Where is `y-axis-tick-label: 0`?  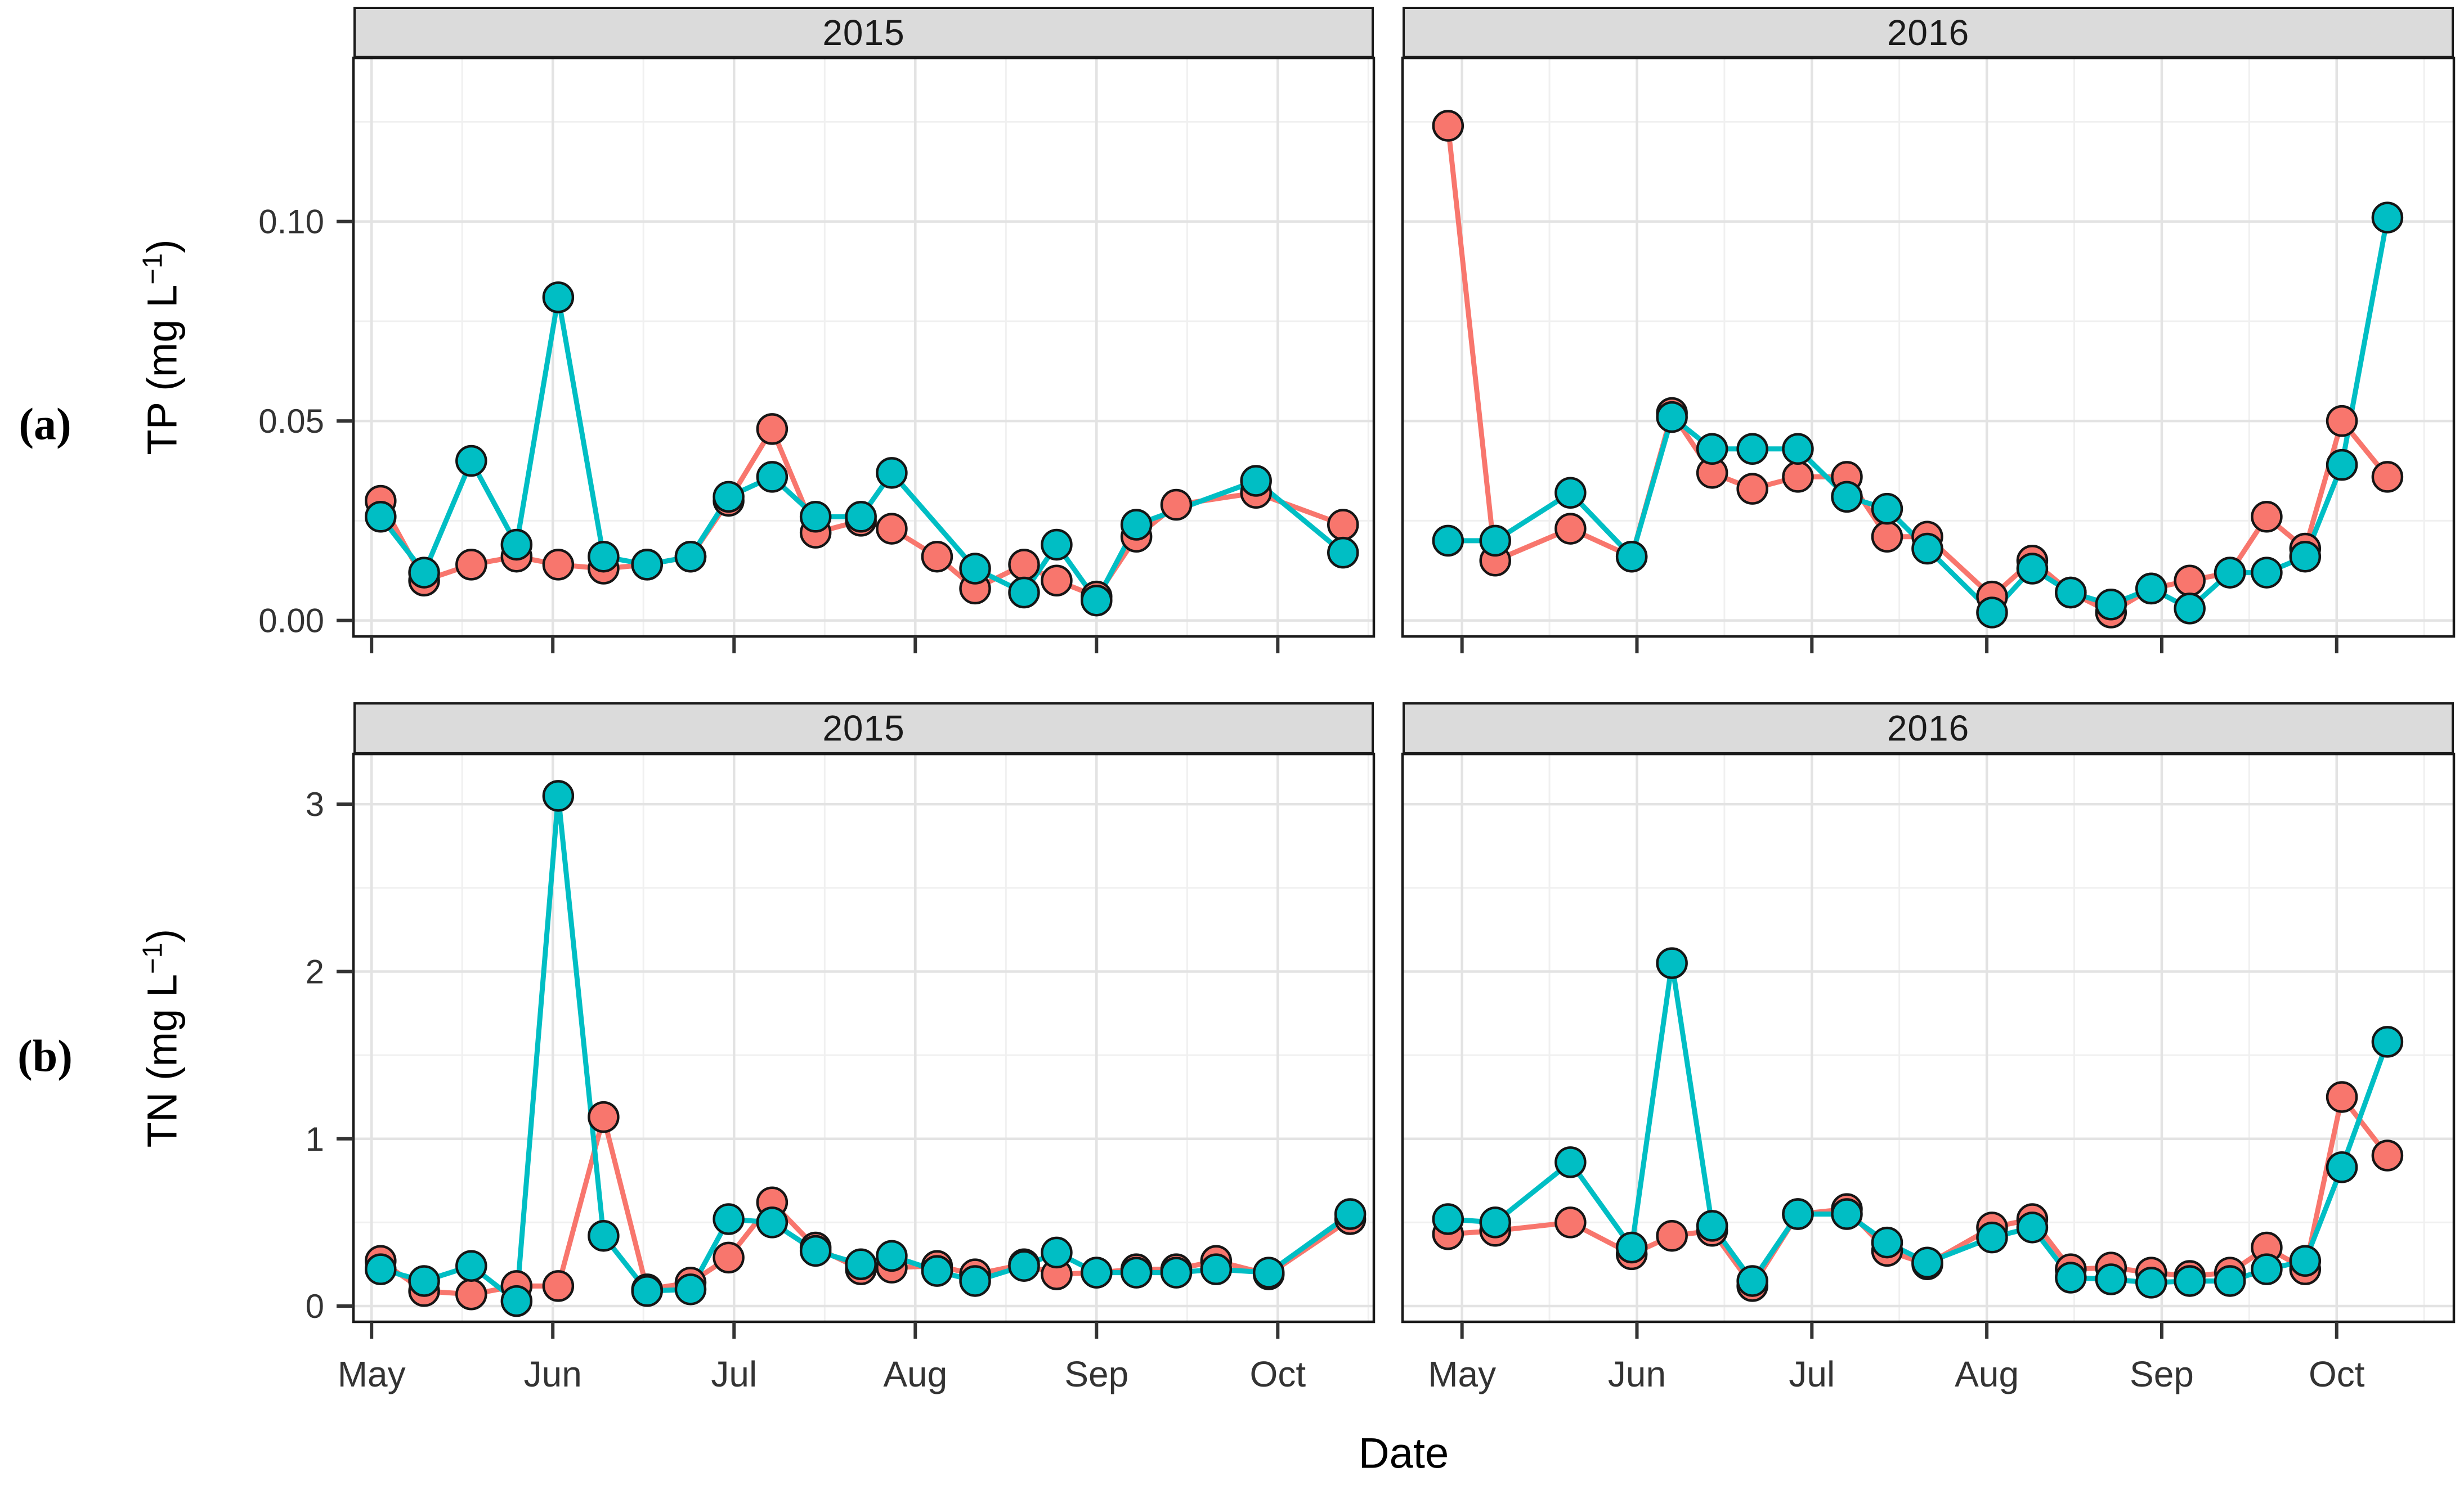 y-axis-tick-label: 0 is located at coordinates (315, 1306).